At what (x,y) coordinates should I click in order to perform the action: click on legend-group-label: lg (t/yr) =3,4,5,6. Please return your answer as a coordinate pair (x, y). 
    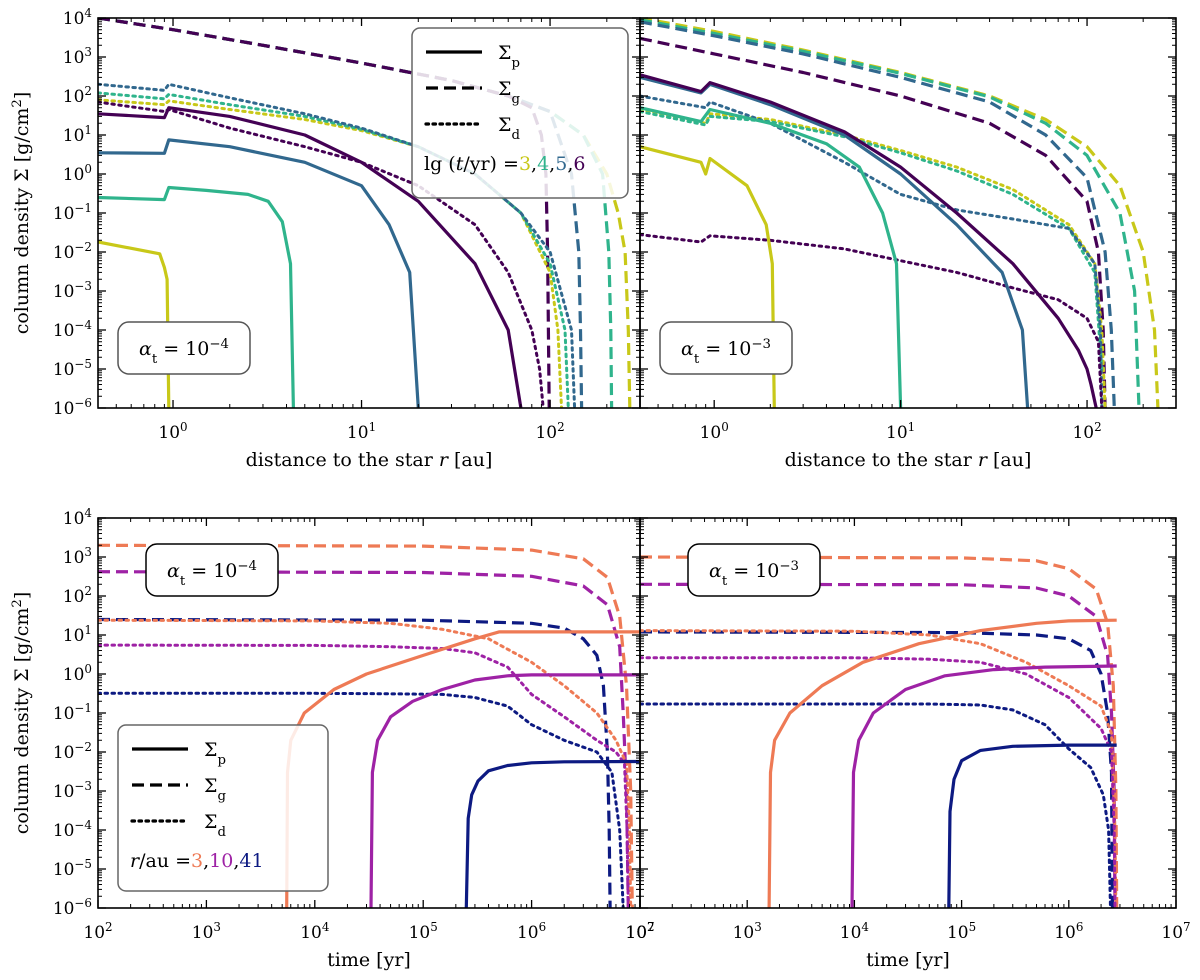
    Looking at the image, I should click on (504, 164).